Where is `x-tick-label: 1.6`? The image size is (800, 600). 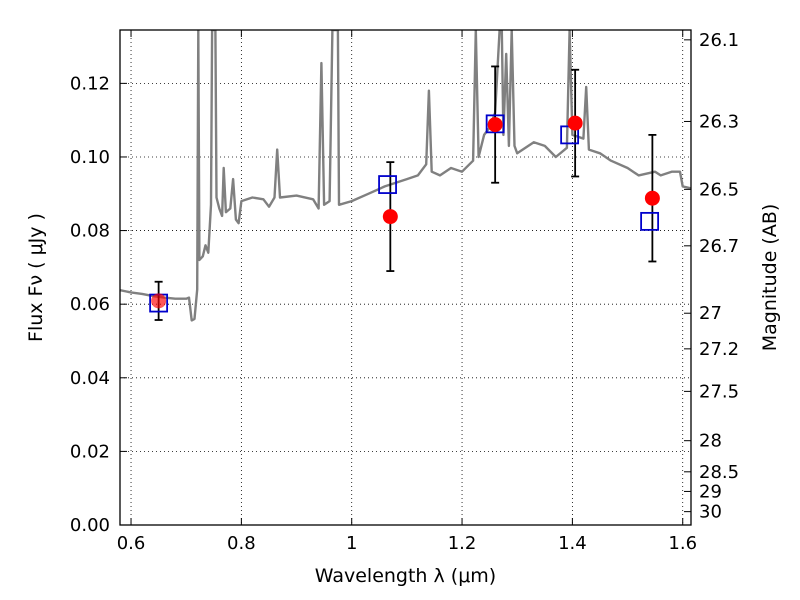 x-tick-label: 1.6 is located at coordinates (682, 543).